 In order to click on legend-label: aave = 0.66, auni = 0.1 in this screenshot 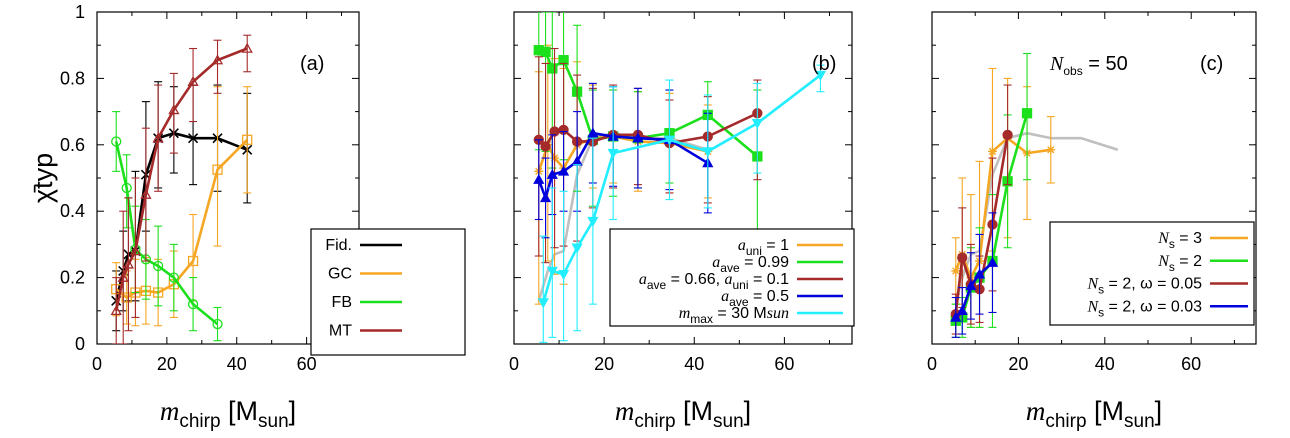, I will do `click(714, 281)`.